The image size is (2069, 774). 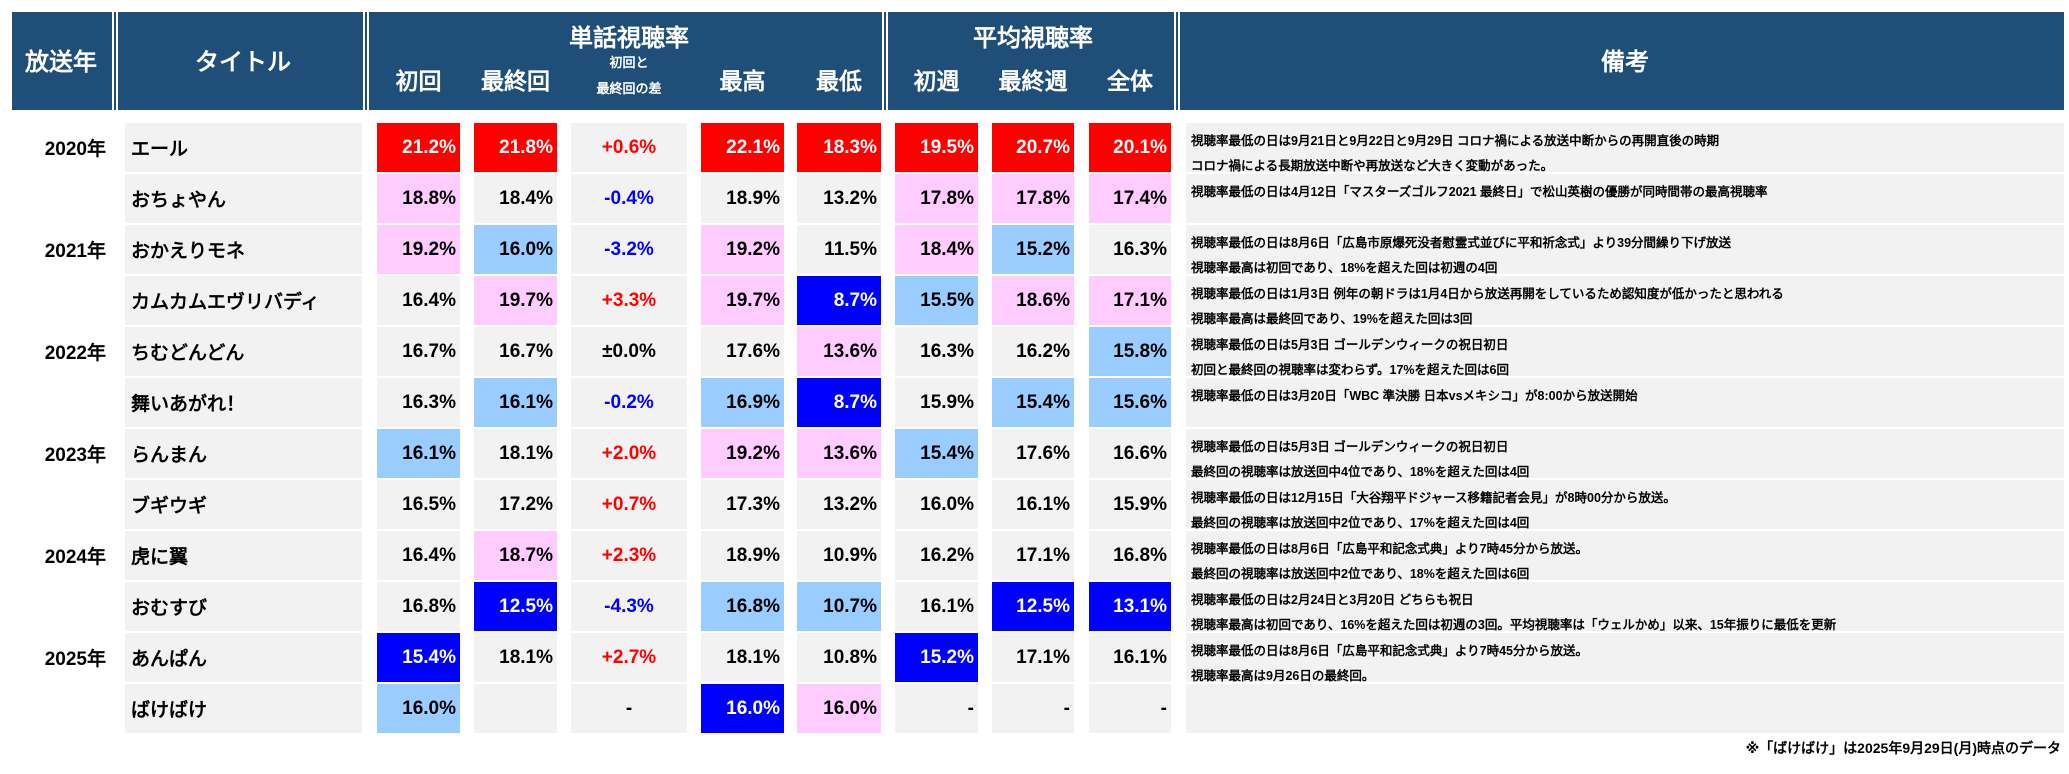 What do you see at coordinates (243, 657) in the screenshot?
I see `row-title: あんぱん` at bounding box center [243, 657].